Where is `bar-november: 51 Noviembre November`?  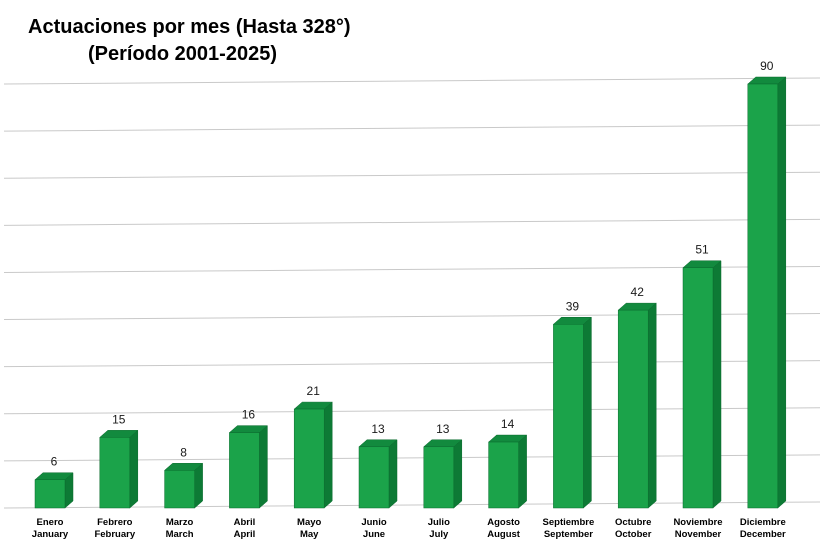 bar-november: 51 Noviembre November is located at coordinates (697, 391).